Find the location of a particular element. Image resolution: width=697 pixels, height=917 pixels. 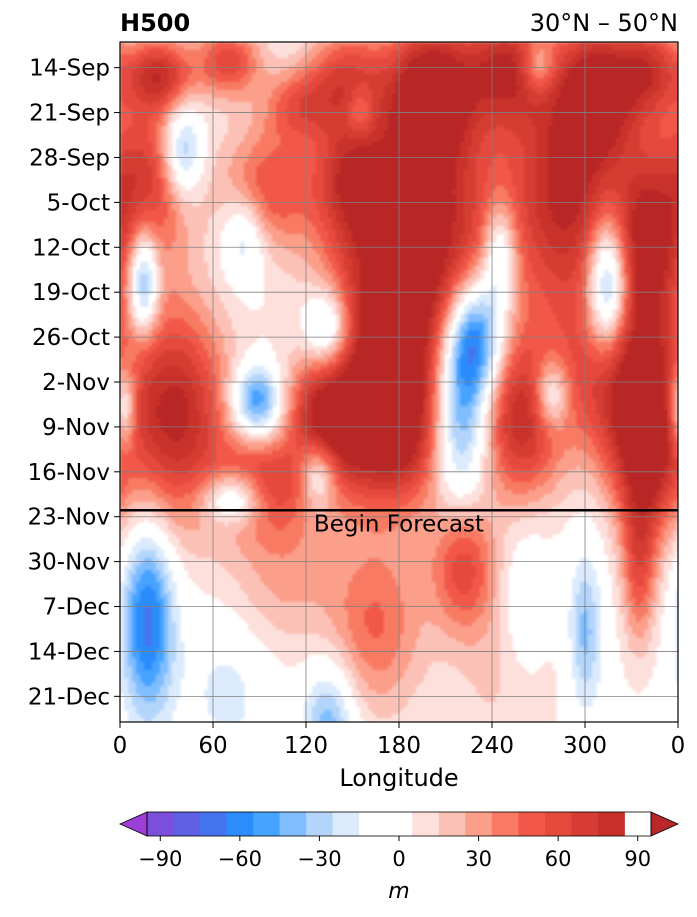

y-tick-label: 9-Nov is located at coordinates (76, 428).